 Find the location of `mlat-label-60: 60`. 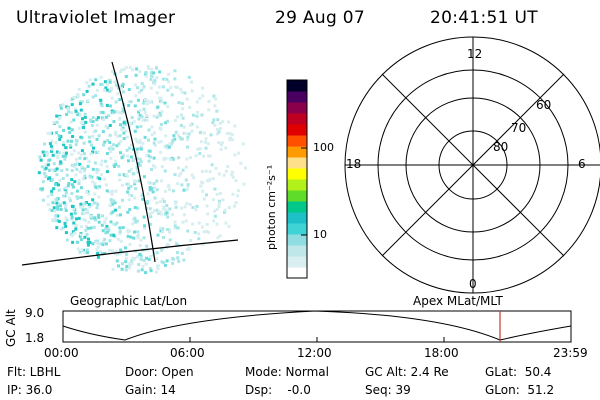

mlat-label-60: 60 is located at coordinates (544, 105).